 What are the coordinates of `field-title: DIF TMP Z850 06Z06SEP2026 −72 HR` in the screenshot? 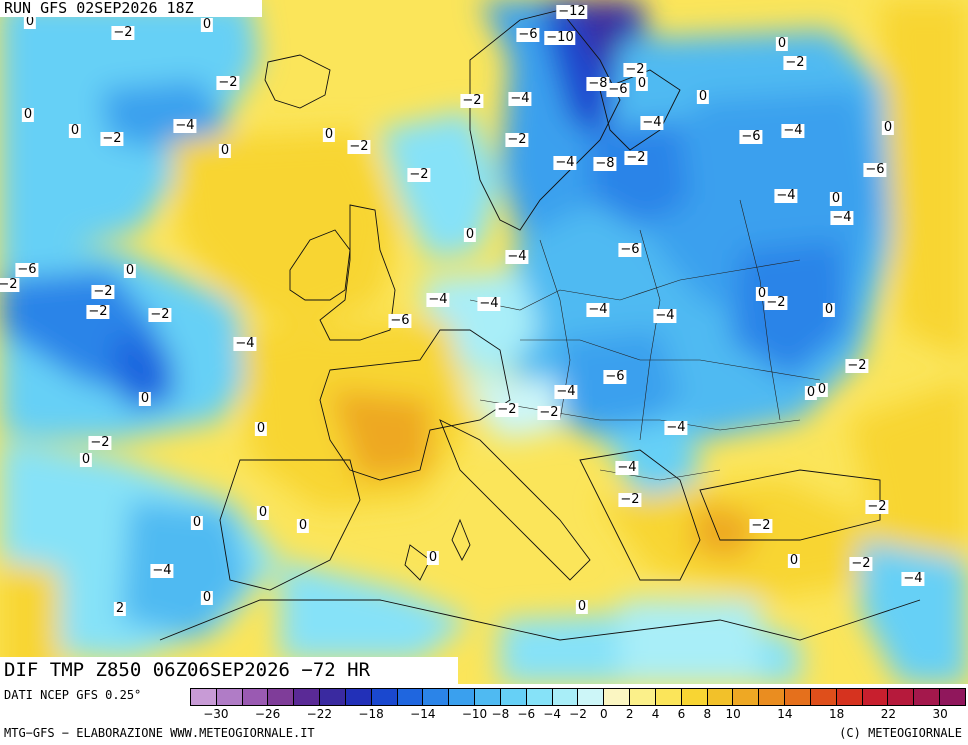 It's located at (229, 670).